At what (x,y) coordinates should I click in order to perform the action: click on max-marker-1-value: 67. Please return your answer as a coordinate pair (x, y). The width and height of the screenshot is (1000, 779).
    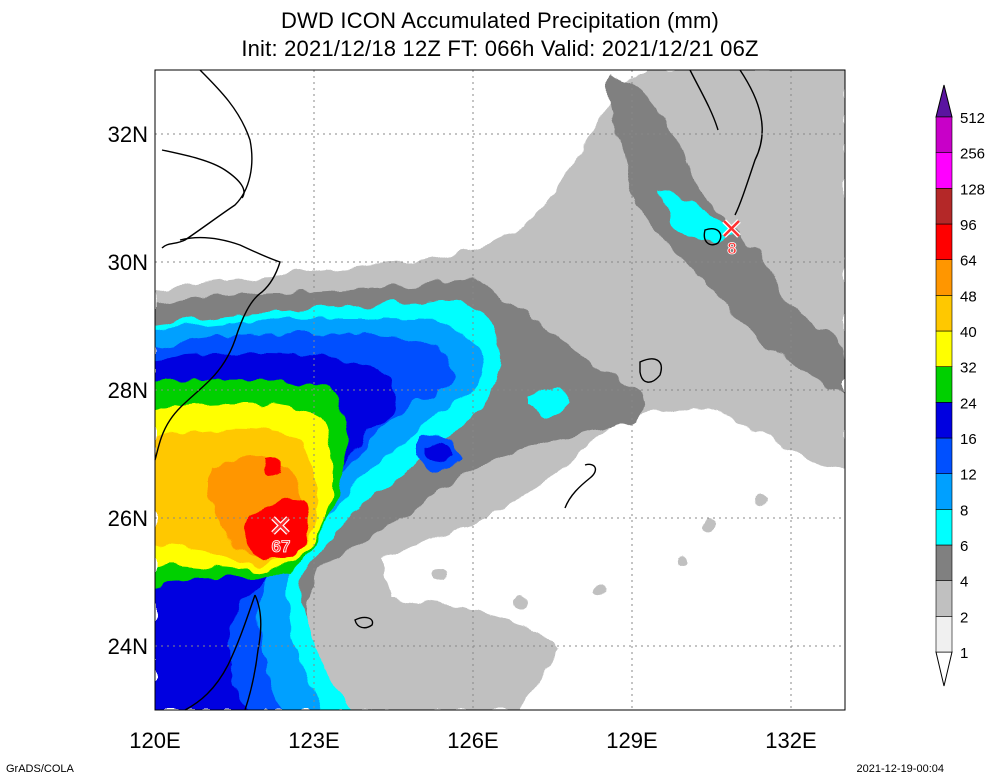
    Looking at the image, I should click on (281, 546).